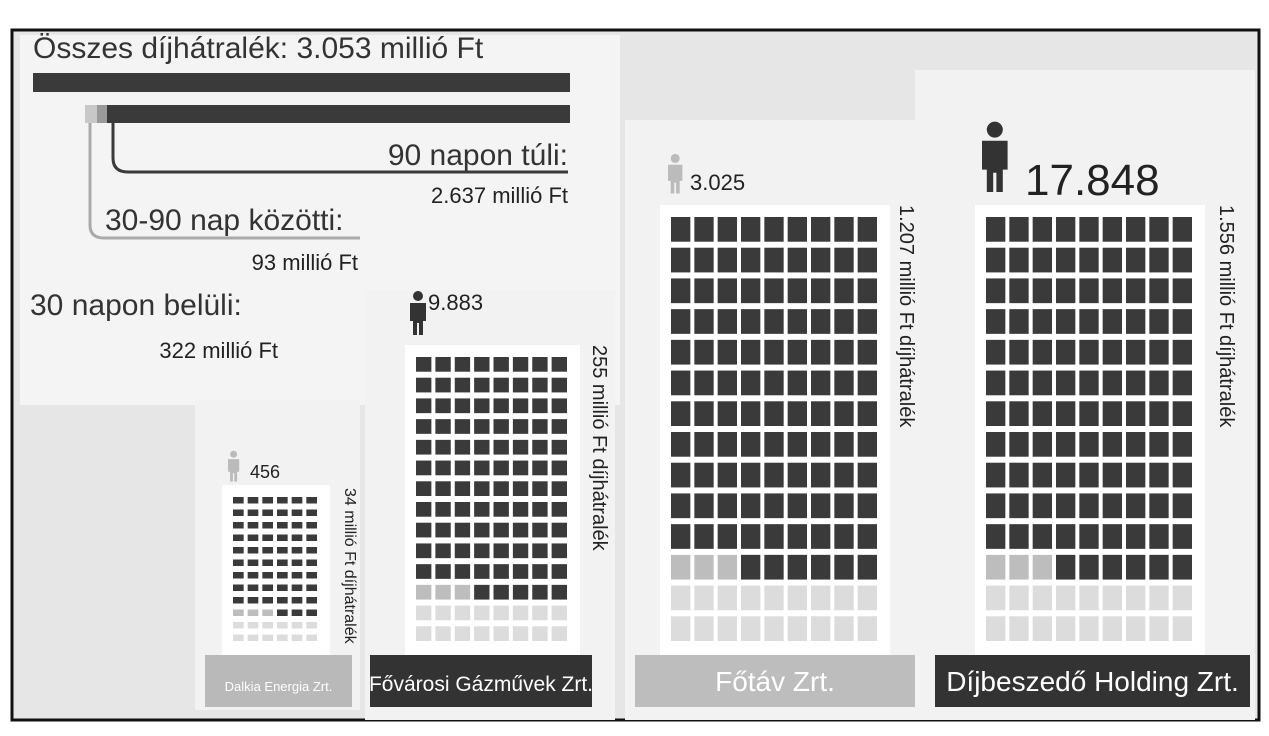 The image size is (1269, 736). What do you see at coordinates (265, 472) in the screenshot?
I see `customer-count: 456` at bounding box center [265, 472].